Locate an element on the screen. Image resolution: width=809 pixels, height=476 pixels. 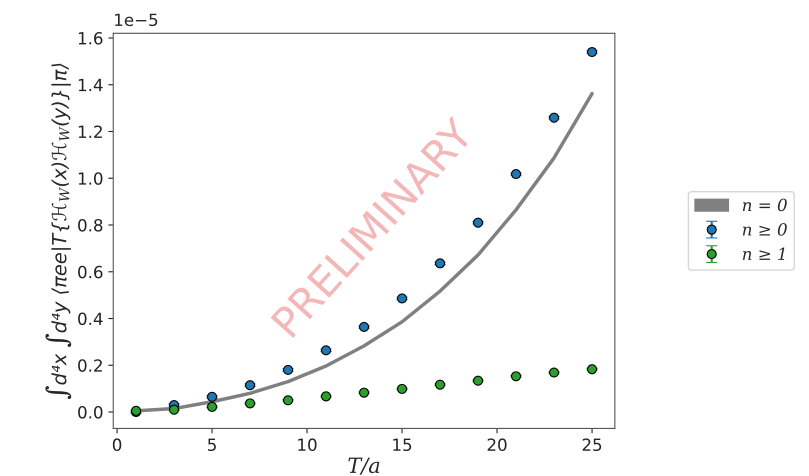
legend-label: n ≥ 1 is located at coordinates (763, 254).